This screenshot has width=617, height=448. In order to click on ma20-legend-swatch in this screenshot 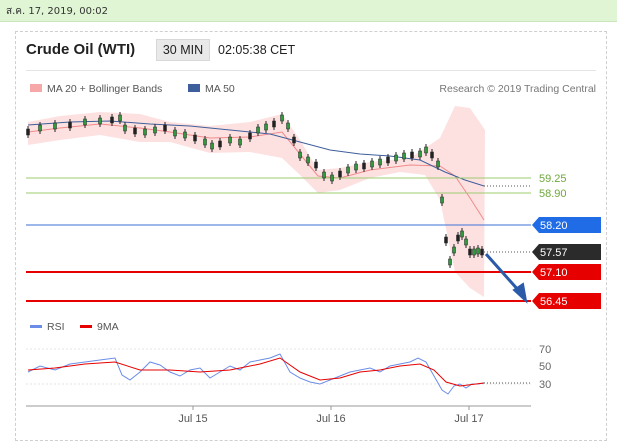, I will do `click(36, 88)`.